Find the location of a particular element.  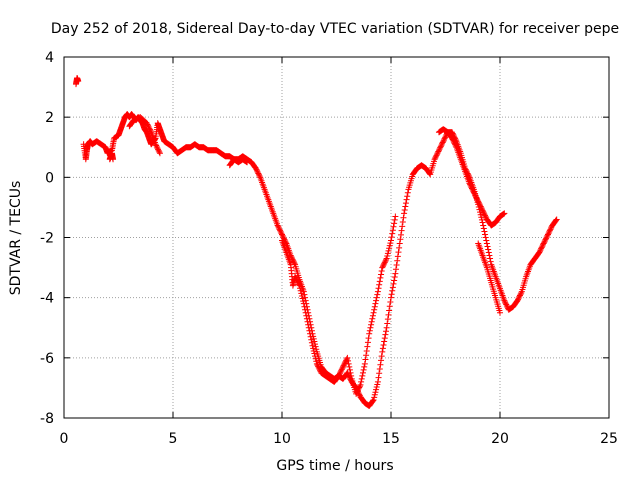

x-tick-label: 0 is located at coordinates (64, 439).